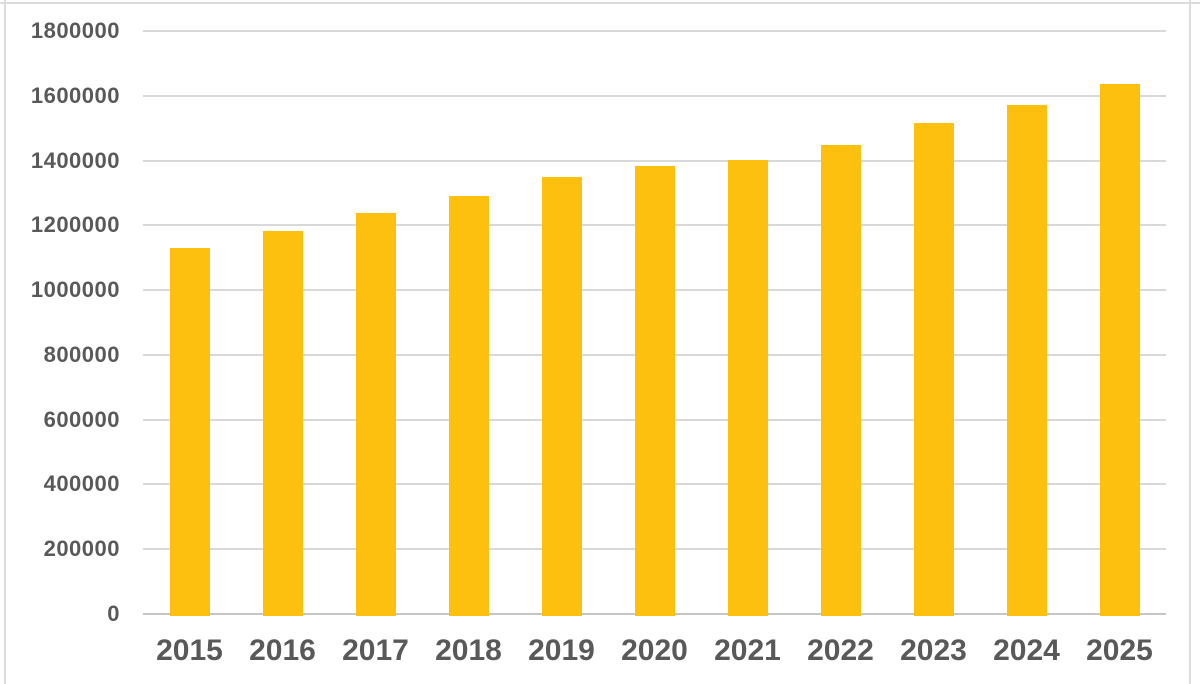 The height and width of the screenshot is (684, 1200). I want to click on frame-border-left, so click(5, 342).